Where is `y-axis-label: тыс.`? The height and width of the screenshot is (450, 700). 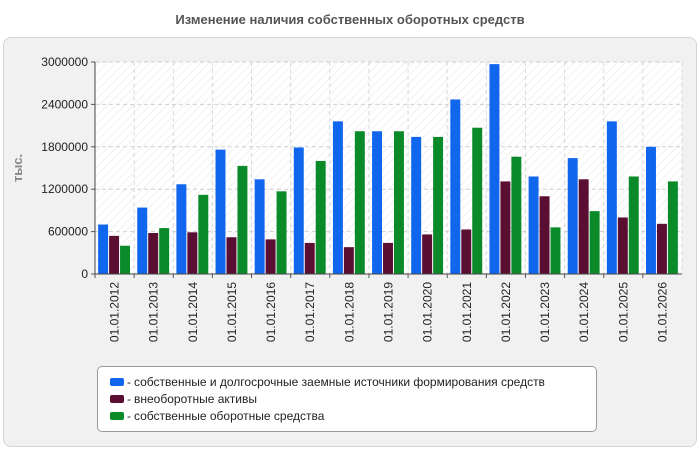 y-axis-label: тыс. is located at coordinates (17, 168).